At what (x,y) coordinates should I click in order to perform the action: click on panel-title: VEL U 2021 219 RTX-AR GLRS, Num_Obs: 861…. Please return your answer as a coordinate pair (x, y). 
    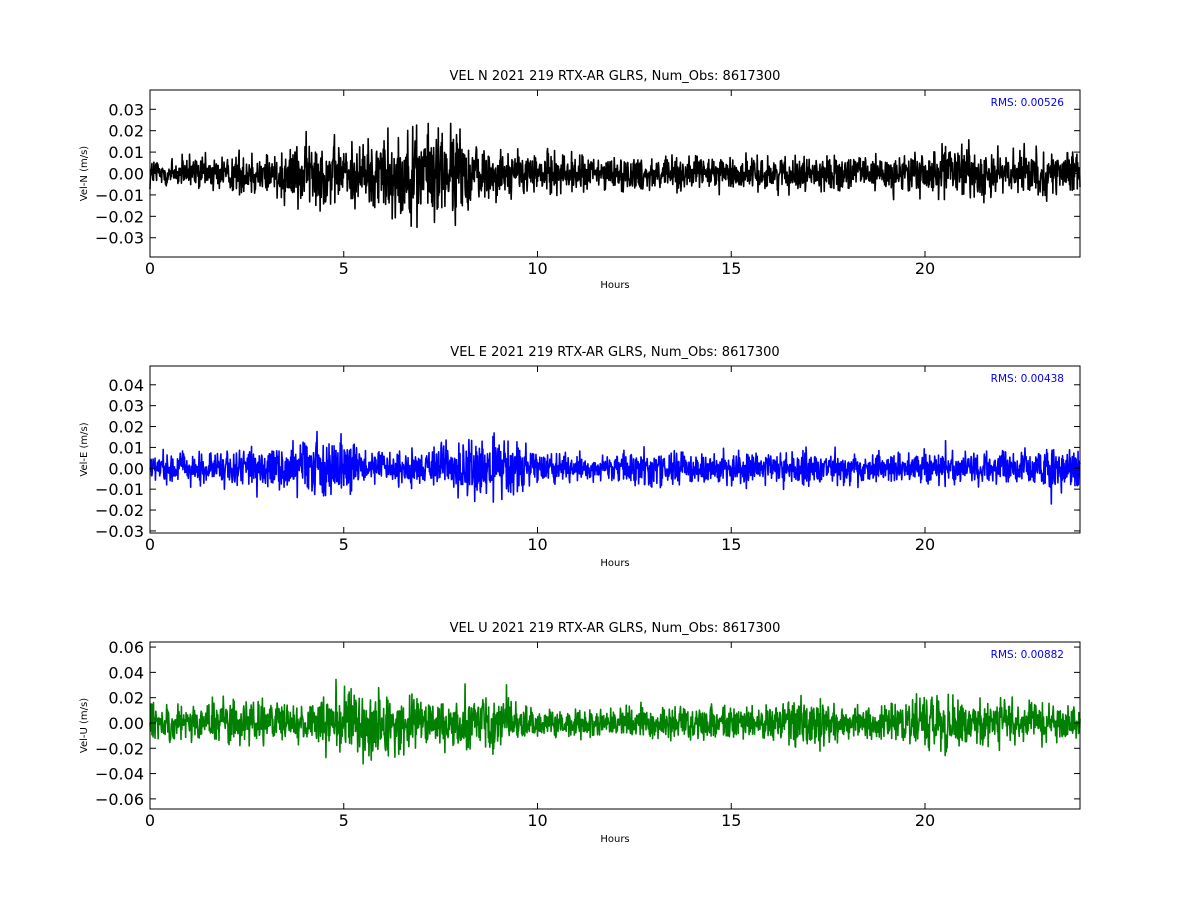
    Looking at the image, I should click on (615, 628).